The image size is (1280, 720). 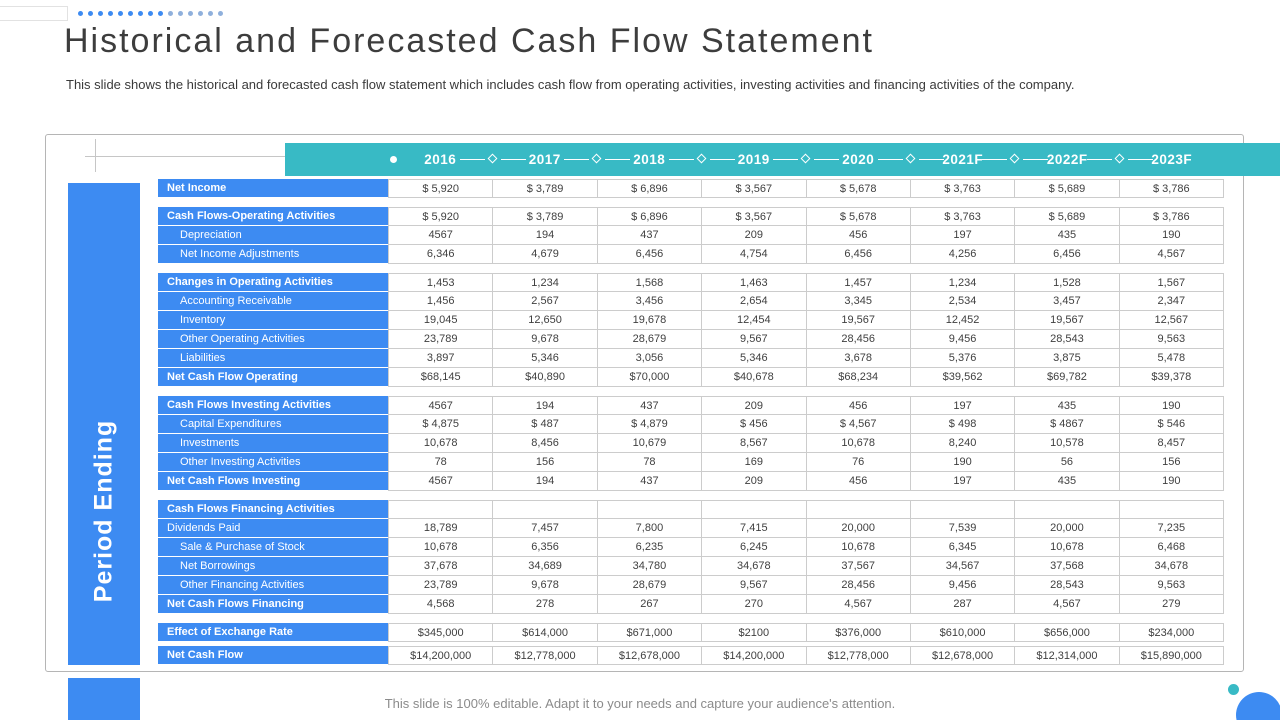 What do you see at coordinates (273, 566) in the screenshot?
I see `row-label: Net Borrowings` at bounding box center [273, 566].